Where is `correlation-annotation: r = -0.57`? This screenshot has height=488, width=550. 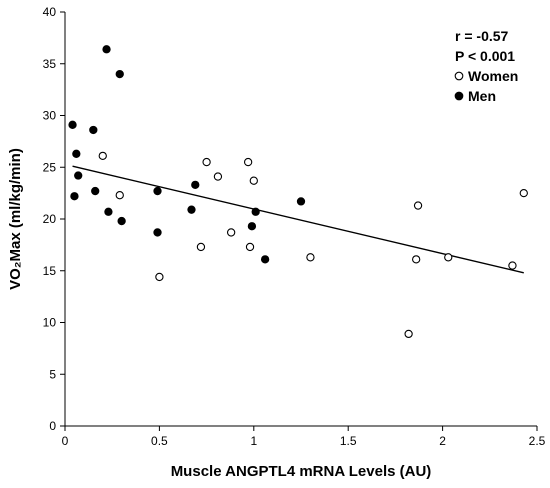 correlation-annotation: r = -0.57 is located at coordinates (482, 36).